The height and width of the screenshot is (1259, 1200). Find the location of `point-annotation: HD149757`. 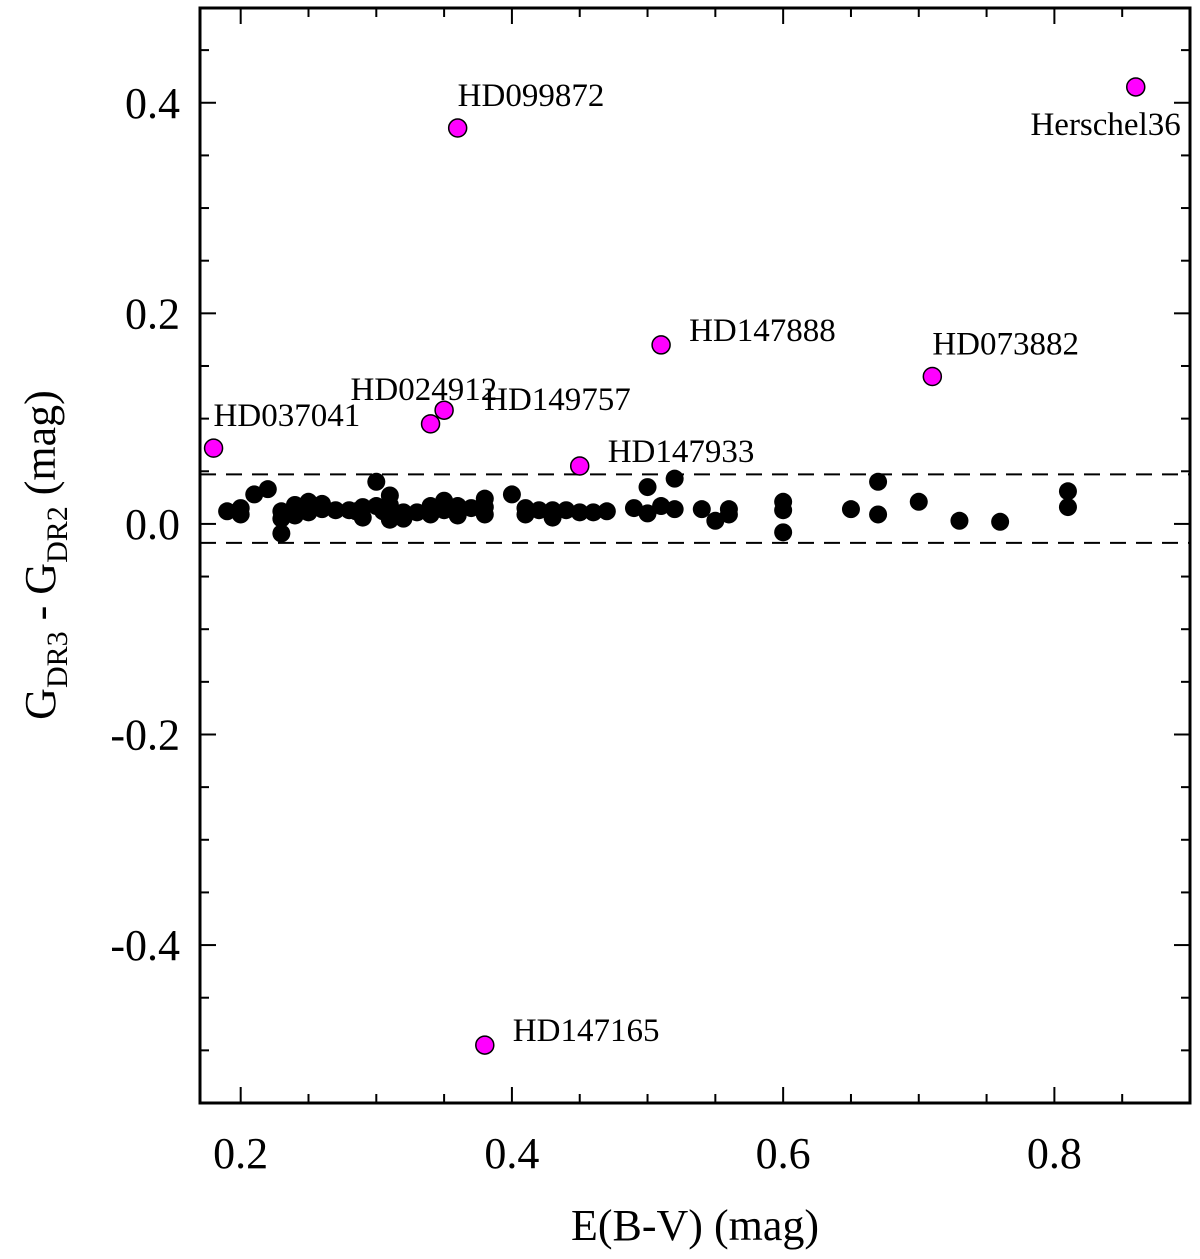

point-annotation: HD149757 is located at coordinates (557, 400).